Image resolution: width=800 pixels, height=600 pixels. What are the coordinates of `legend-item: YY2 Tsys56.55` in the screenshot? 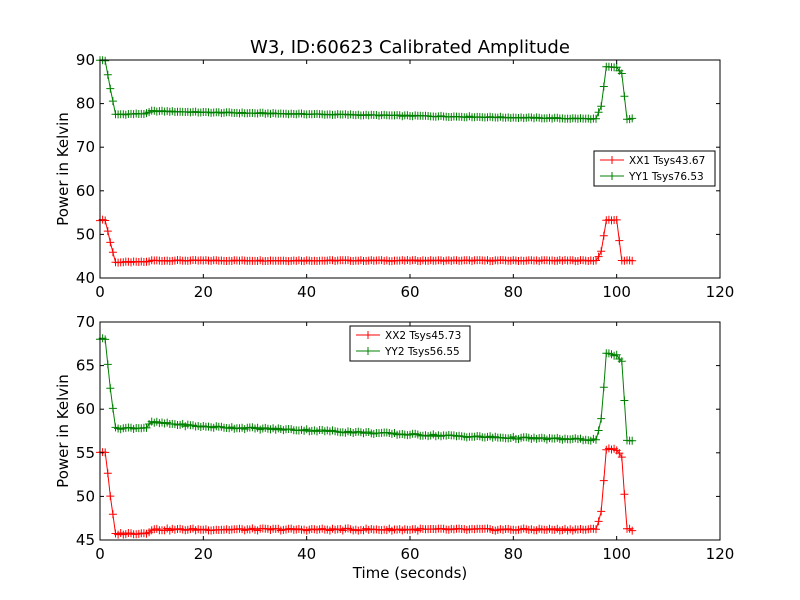 It's located at (408, 352).